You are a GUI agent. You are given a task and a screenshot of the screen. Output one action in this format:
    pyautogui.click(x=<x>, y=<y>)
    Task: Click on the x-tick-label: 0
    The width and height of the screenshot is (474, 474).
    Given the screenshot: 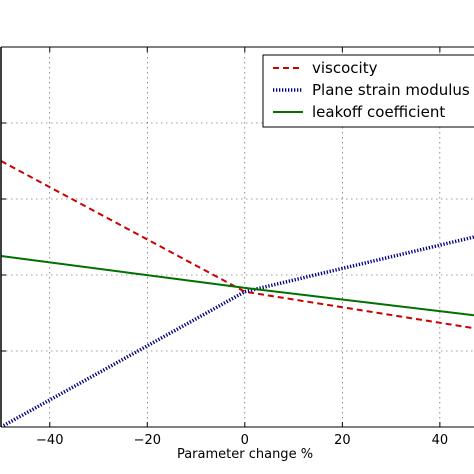 What is the action you would take?
    pyautogui.click(x=245, y=440)
    